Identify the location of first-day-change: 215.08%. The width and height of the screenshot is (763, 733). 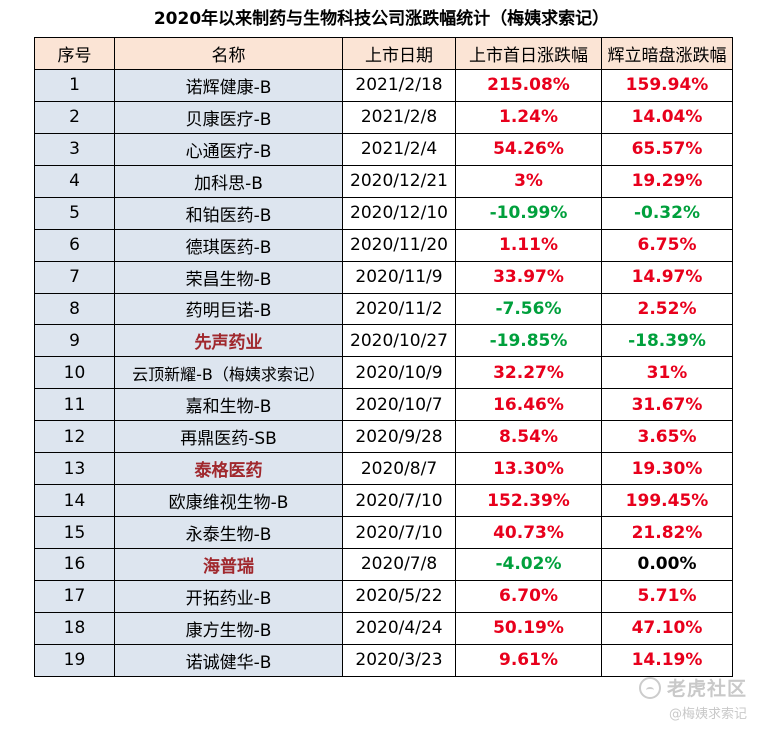
(528, 85).